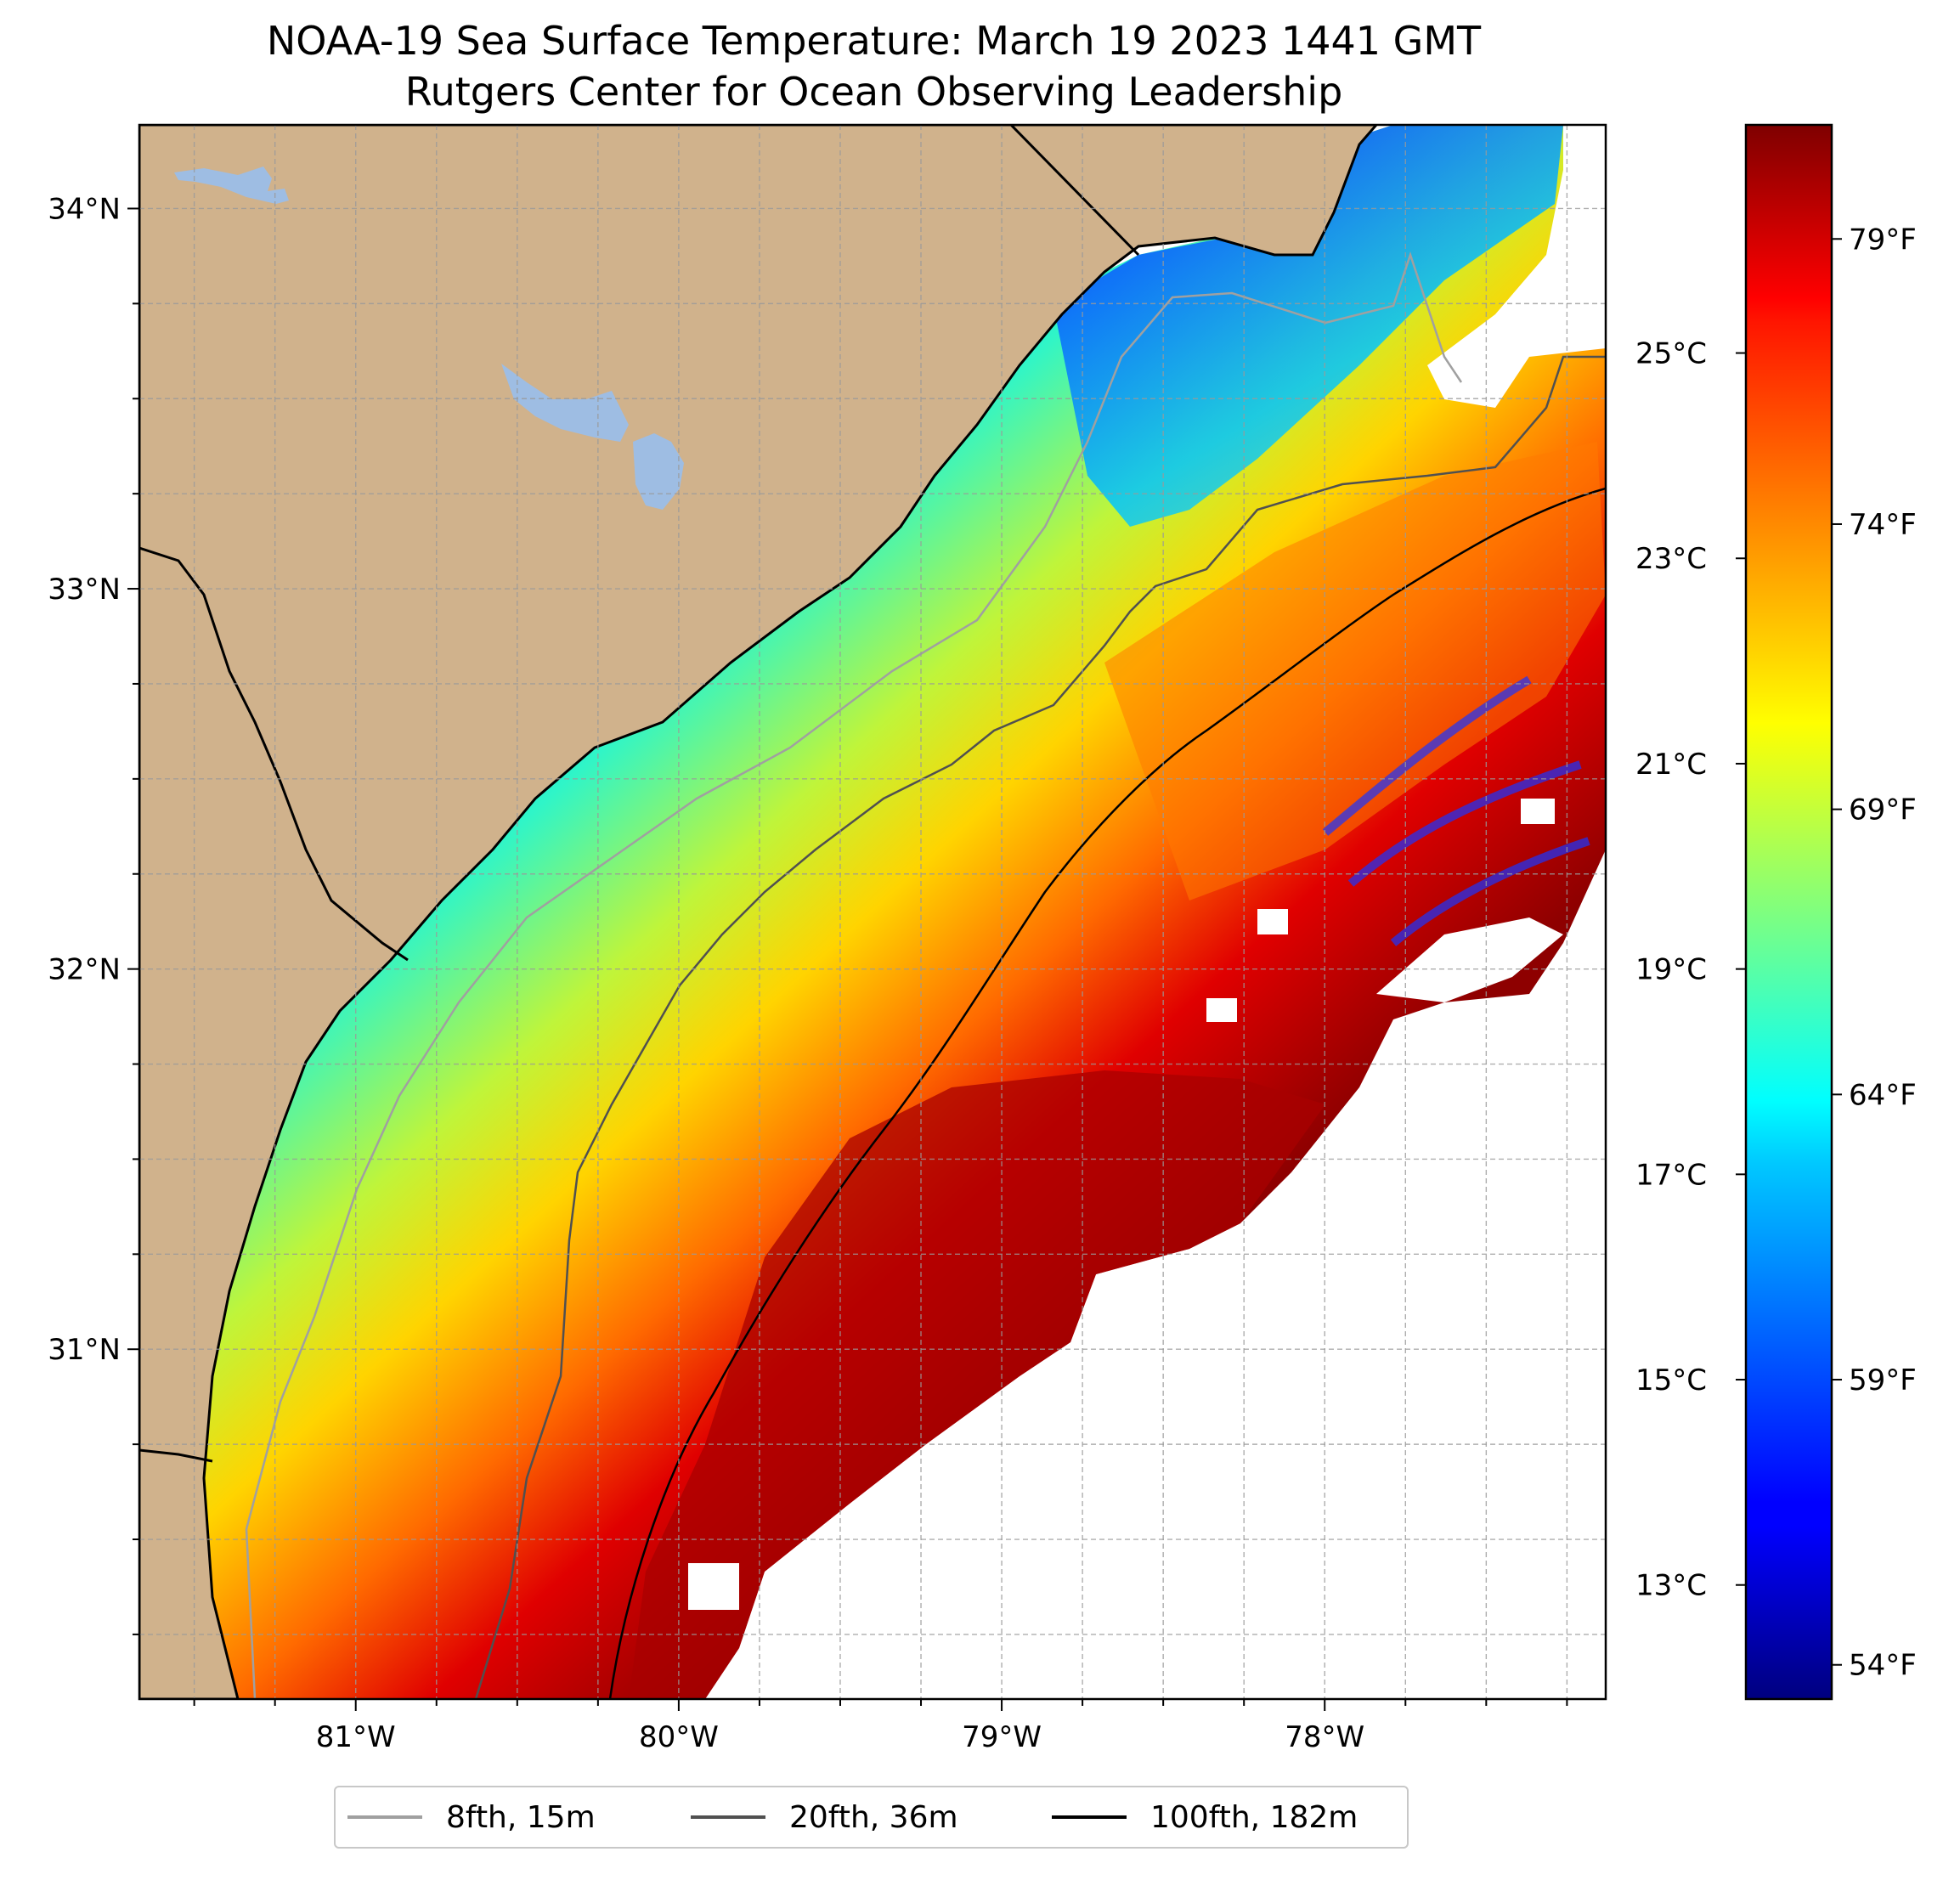 The image size is (1960, 1880). What do you see at coordinates (1325, 1737) in the screenshot?
I see `lon-tick-label: 78°W` at bounding box center [1325, 1737].